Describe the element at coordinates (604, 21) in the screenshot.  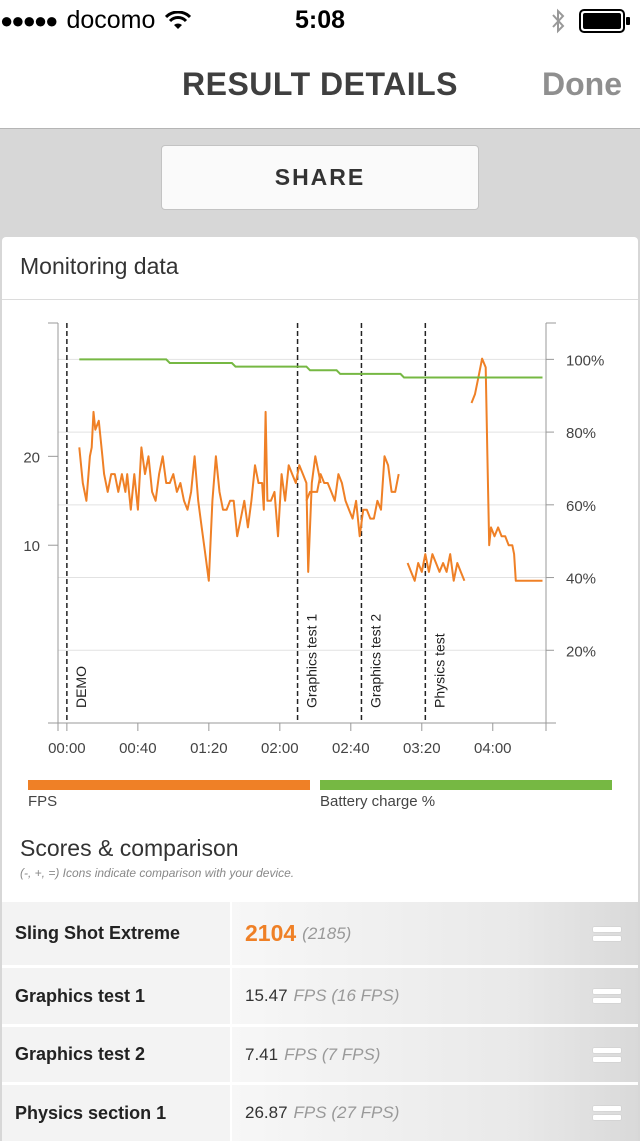
I see `battery-icon` at that location.